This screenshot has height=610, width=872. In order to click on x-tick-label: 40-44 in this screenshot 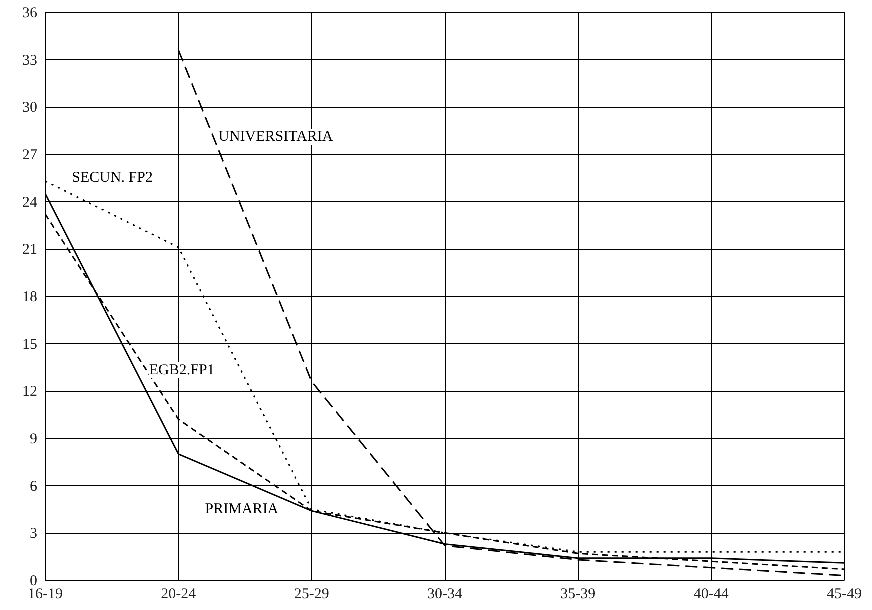, I will do `click(712, 594)`.